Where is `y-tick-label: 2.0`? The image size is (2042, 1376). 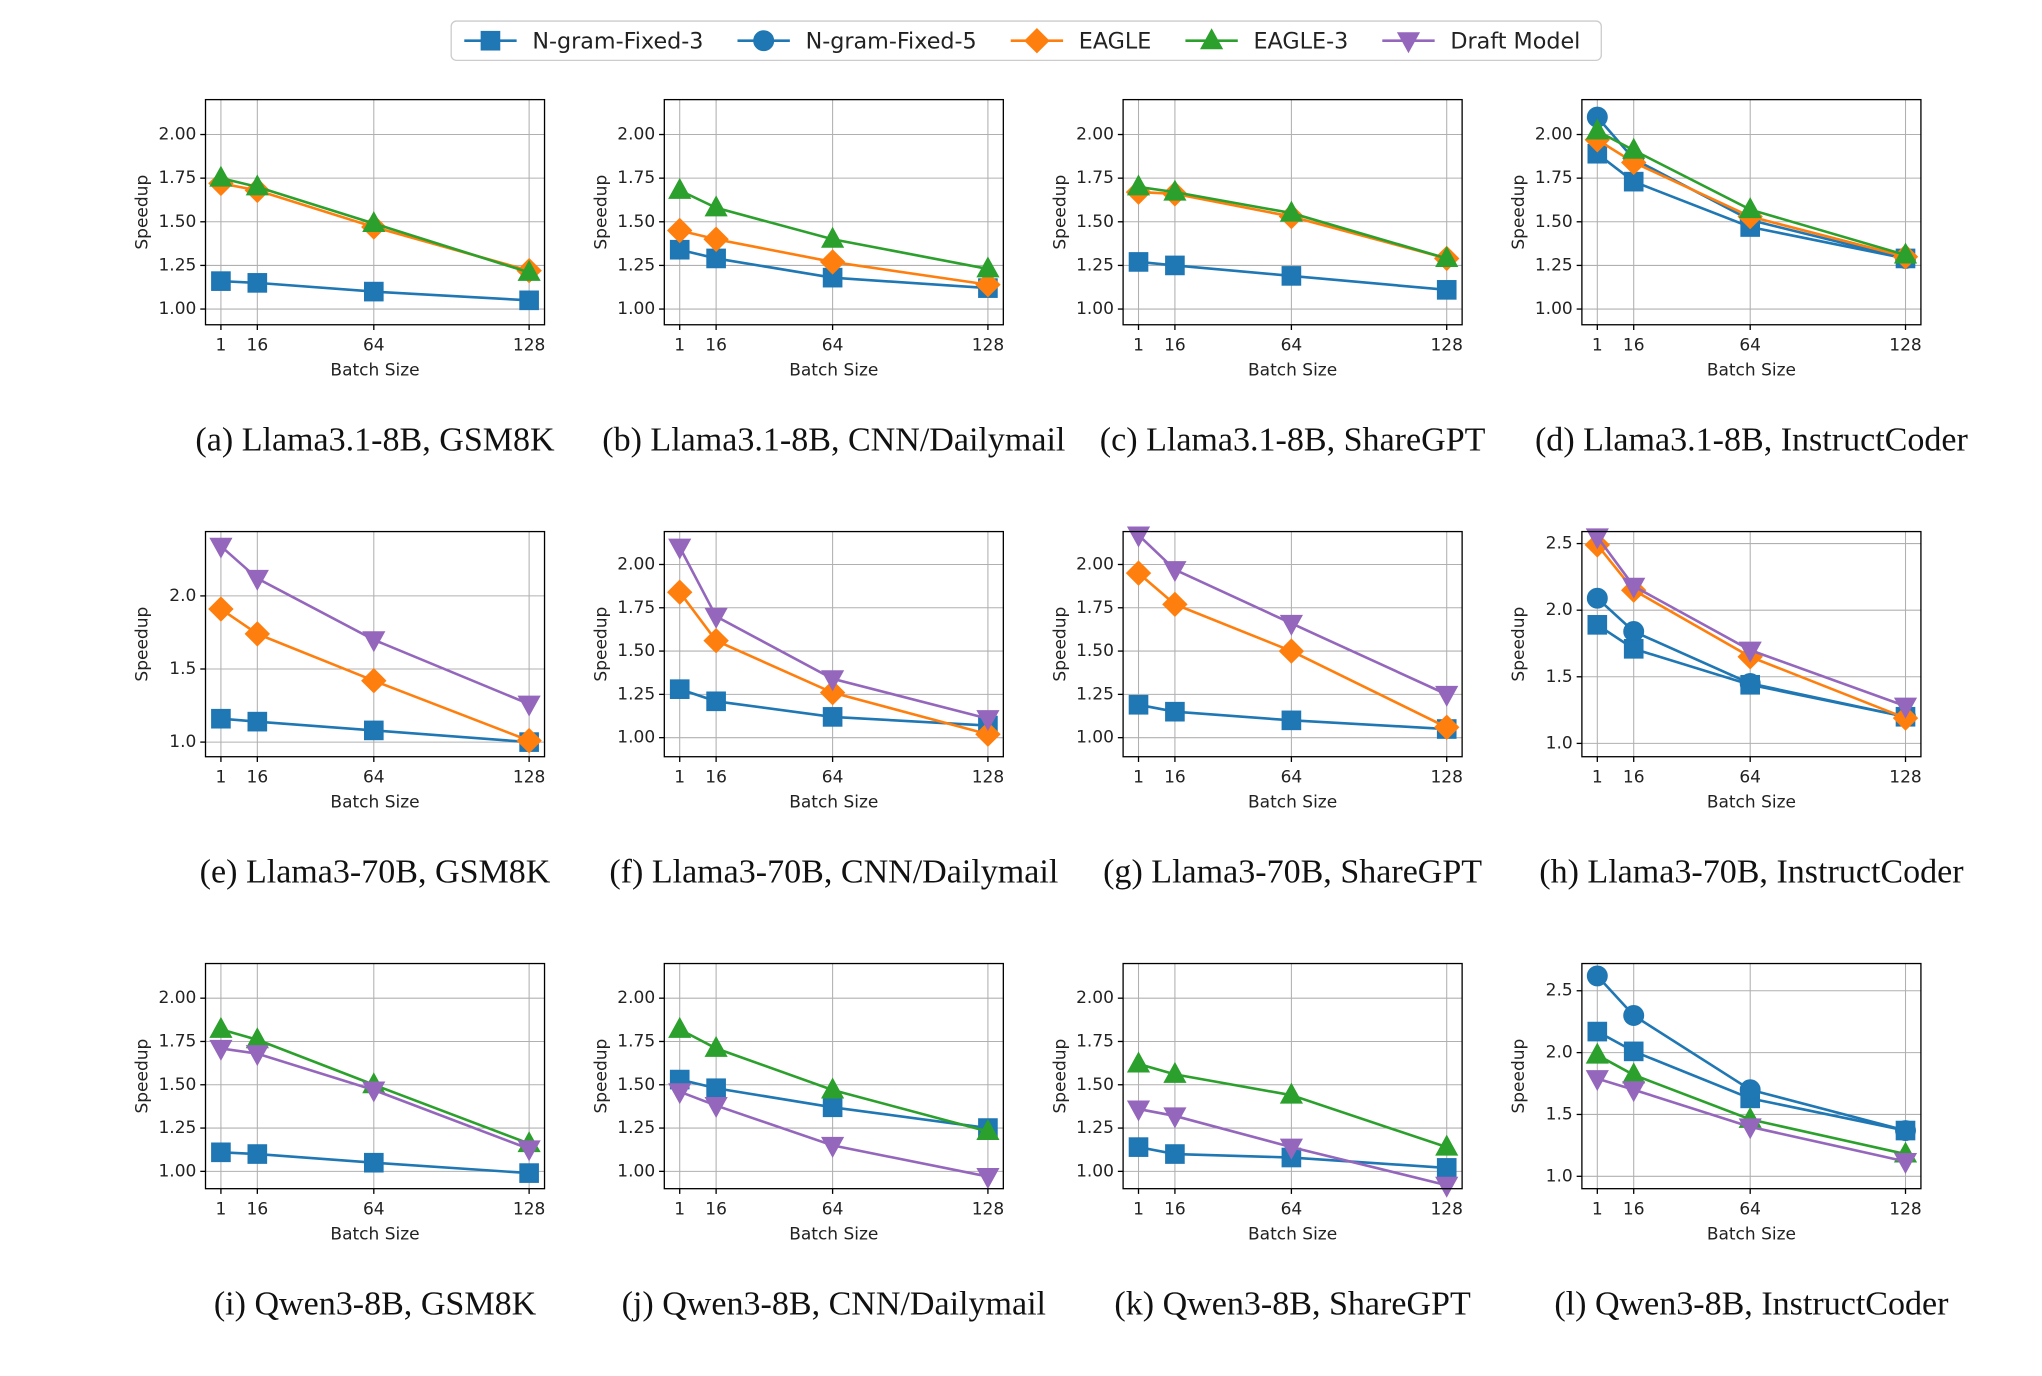
y-tick-label: 2.0 is located at coordinates (1559, 610).